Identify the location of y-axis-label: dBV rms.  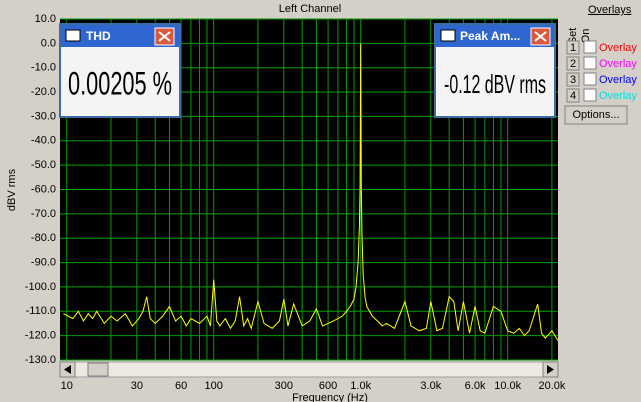
(12, 189).